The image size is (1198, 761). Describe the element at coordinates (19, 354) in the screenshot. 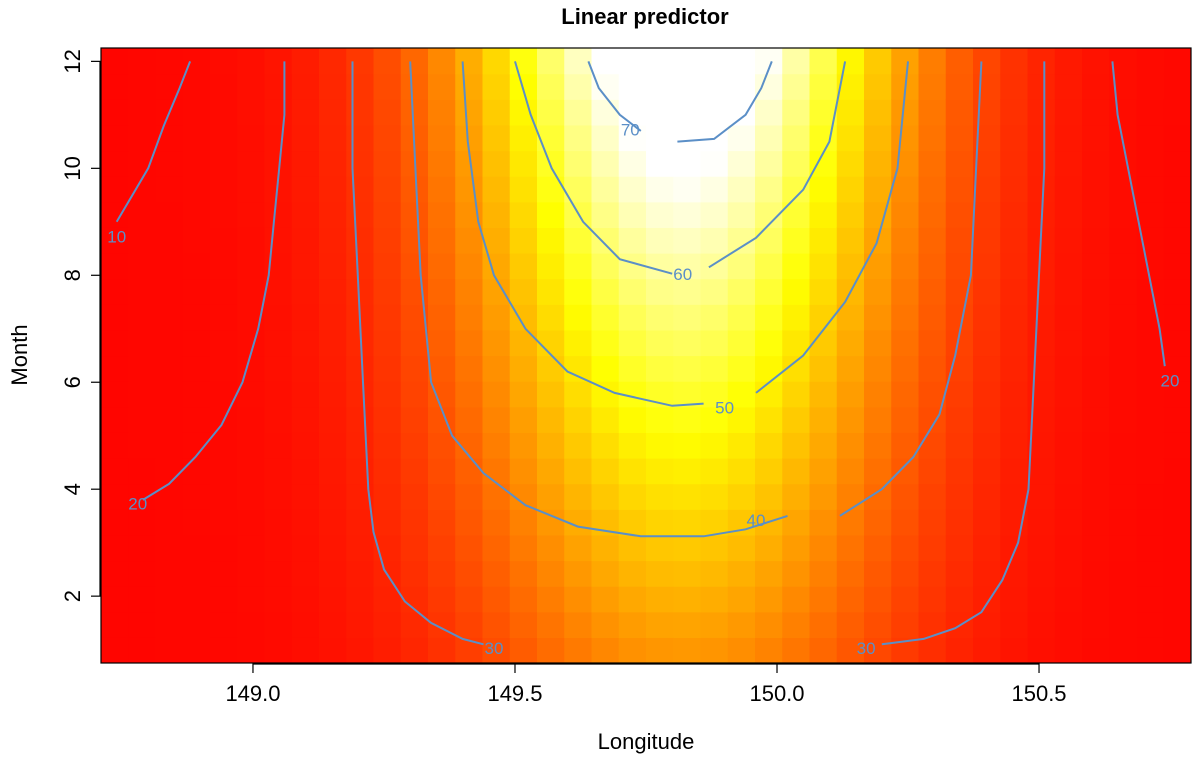

I see `y-axis-label: Month` at that location.